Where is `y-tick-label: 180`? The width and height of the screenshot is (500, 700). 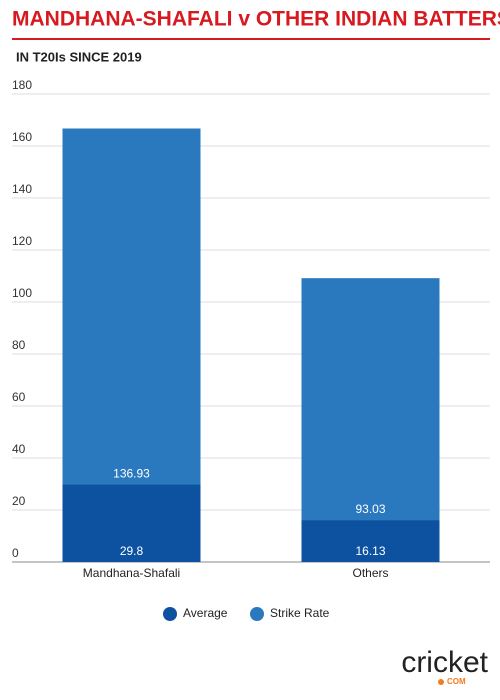
y-tick-label: 180 is located at coordinates (22, 85).